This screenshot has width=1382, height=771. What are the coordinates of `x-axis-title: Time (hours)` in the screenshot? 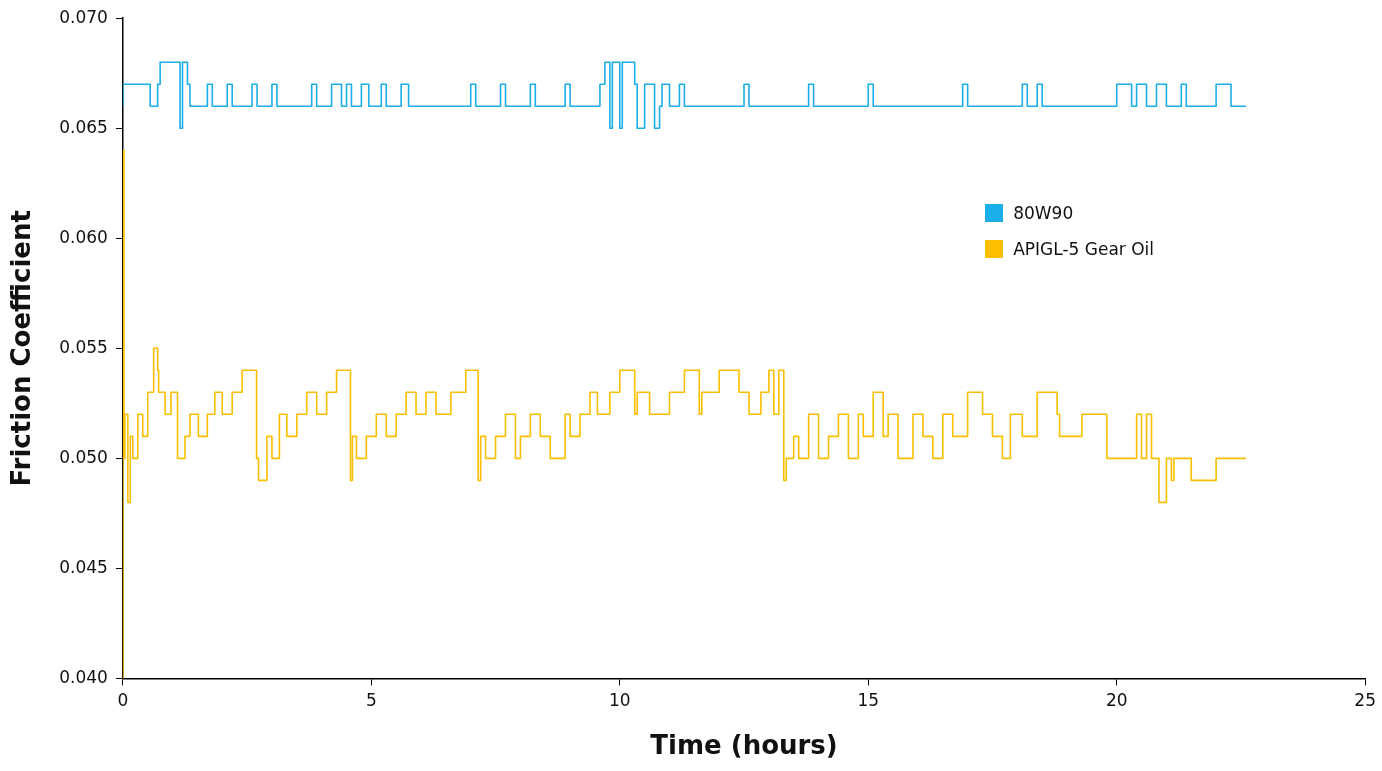 It's located at (744, 745).